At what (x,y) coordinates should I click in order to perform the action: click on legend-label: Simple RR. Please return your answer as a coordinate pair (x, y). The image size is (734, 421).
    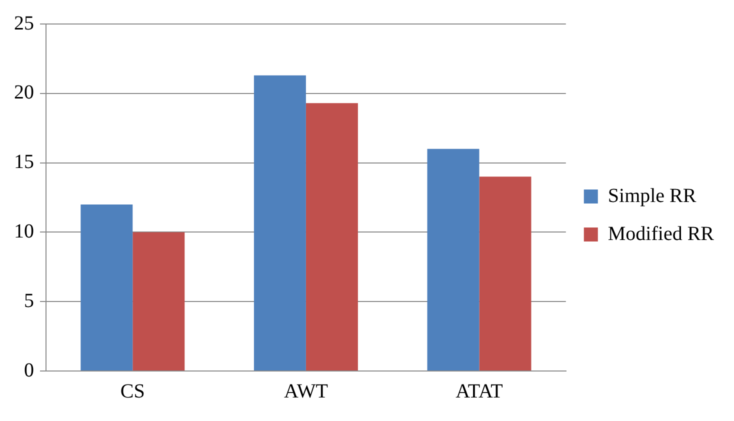
    Looking at the image, I should click on (652, 195).